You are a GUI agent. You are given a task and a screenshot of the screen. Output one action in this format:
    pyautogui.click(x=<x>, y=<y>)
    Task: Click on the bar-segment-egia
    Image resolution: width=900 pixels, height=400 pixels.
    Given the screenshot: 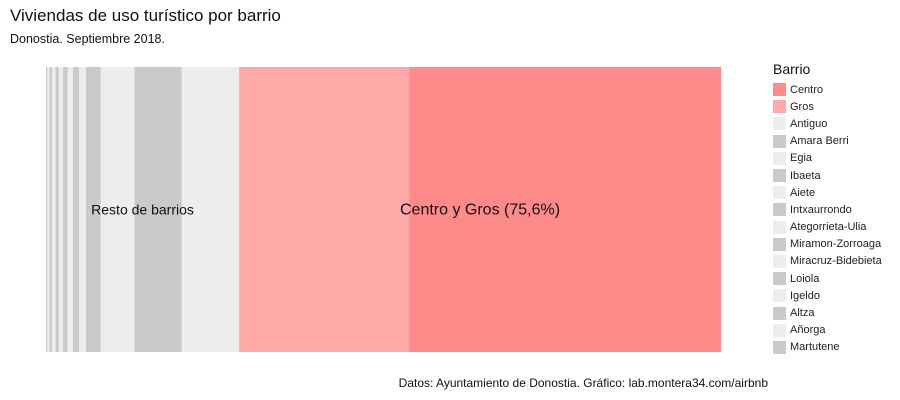 What is the action you would take?
    pyautogui.click(x=117, y=209)
    